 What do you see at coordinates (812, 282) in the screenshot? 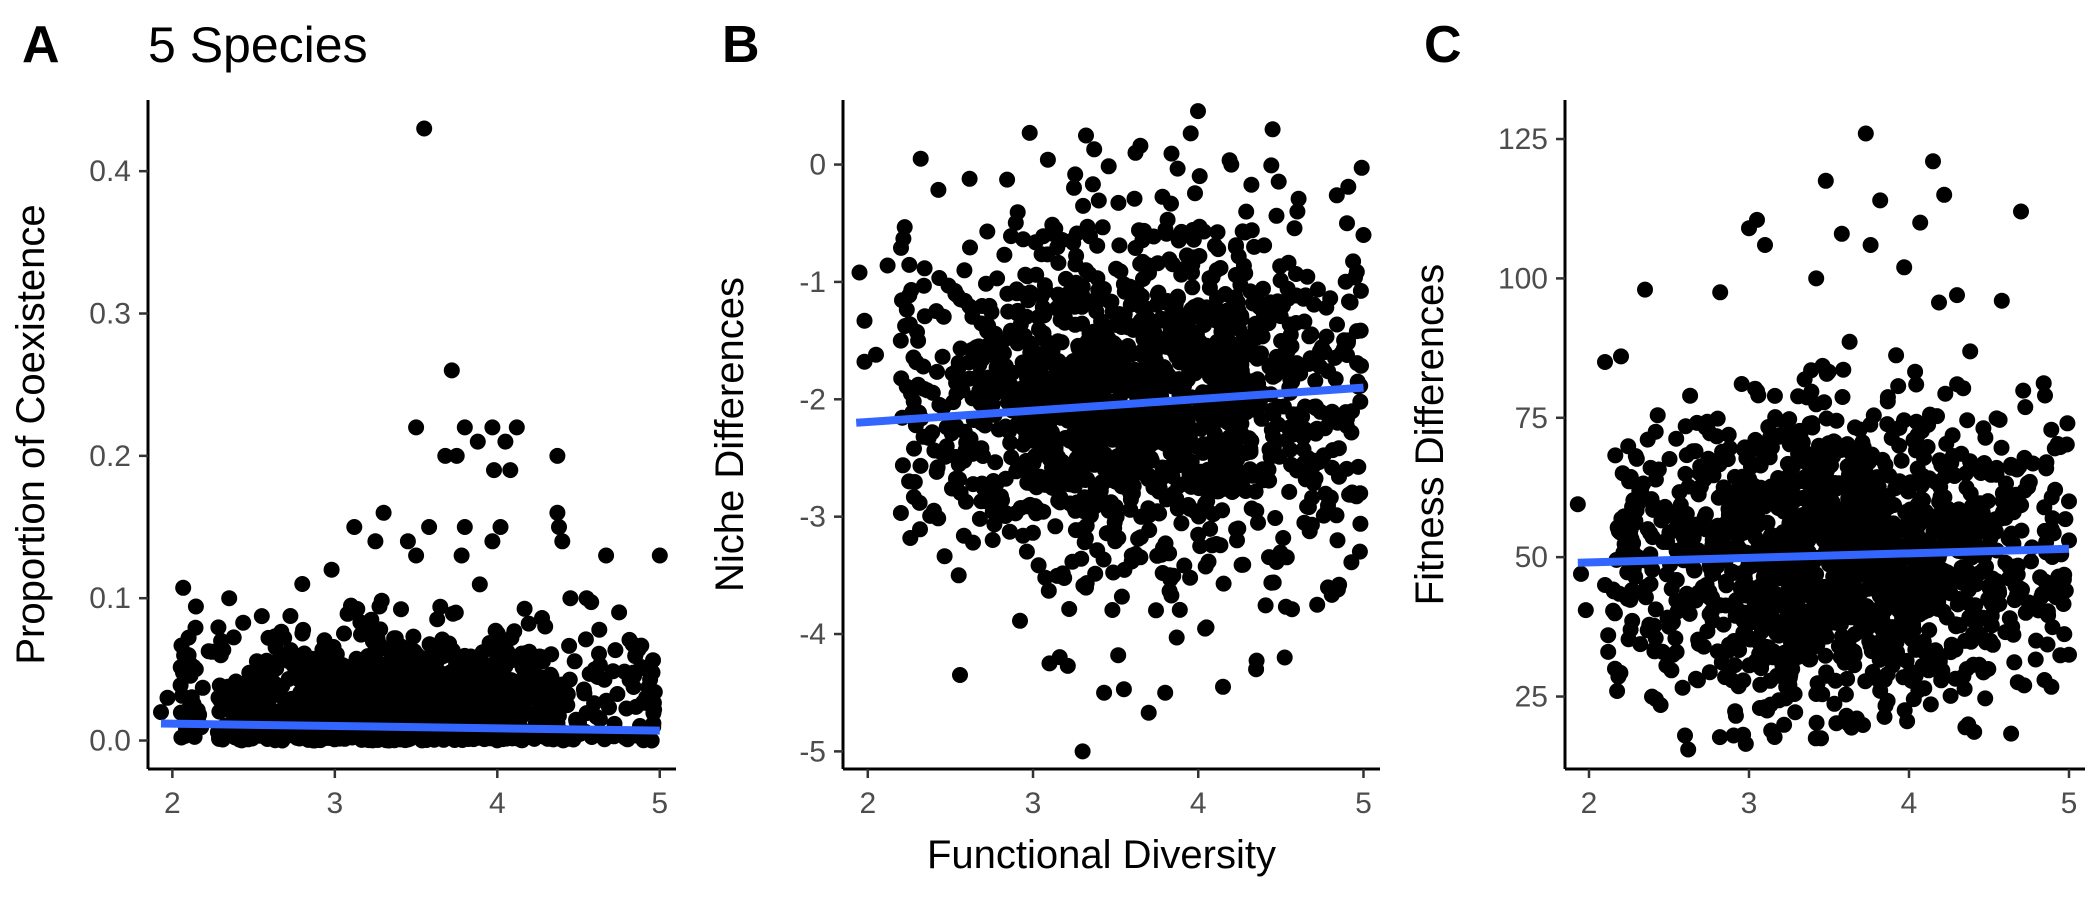
I see `y-tick-label: -1` at bounding box center [812, 282].